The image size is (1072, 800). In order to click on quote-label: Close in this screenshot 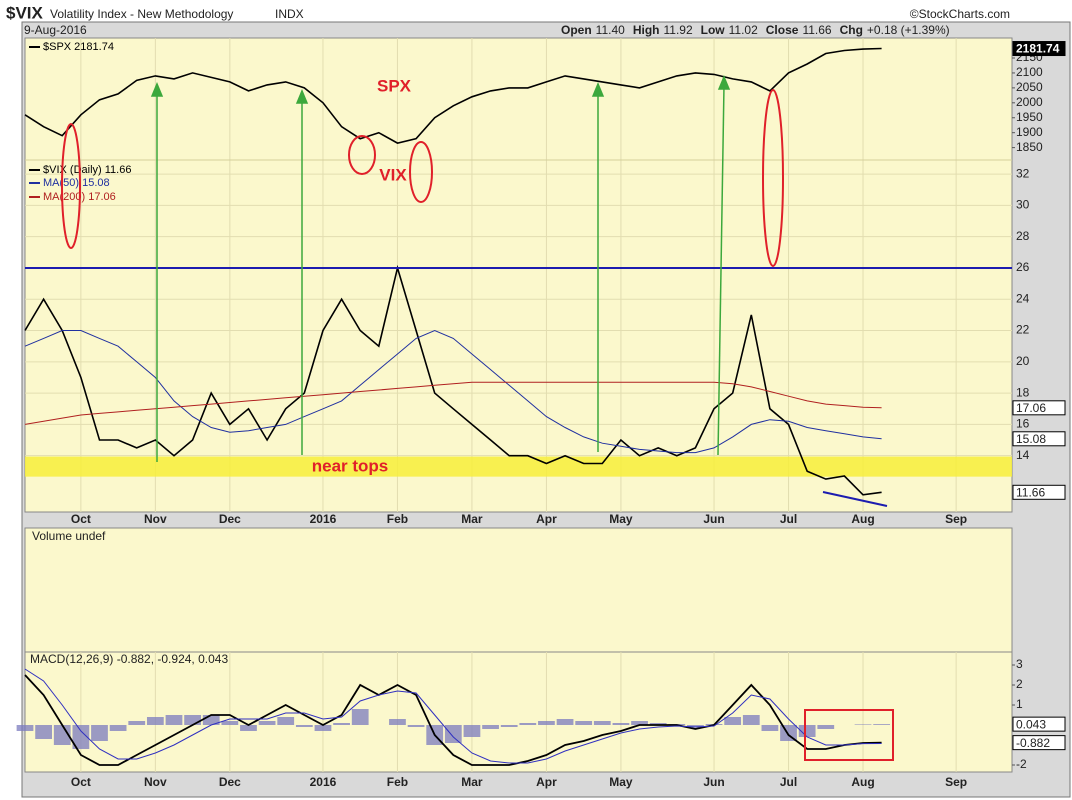, I will do `click(782, 30)`.